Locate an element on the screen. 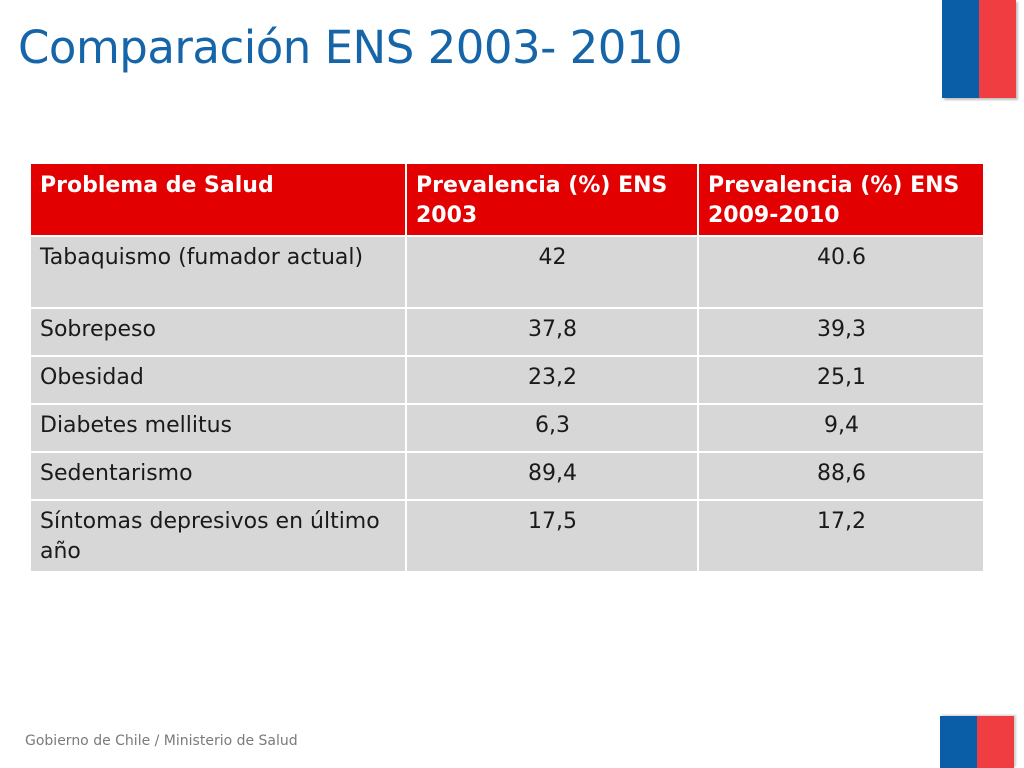 This screenshot has height=768, width=1024. cell-problem: Tabaquismo (fumador actual) is located at coordinates (218, 272).